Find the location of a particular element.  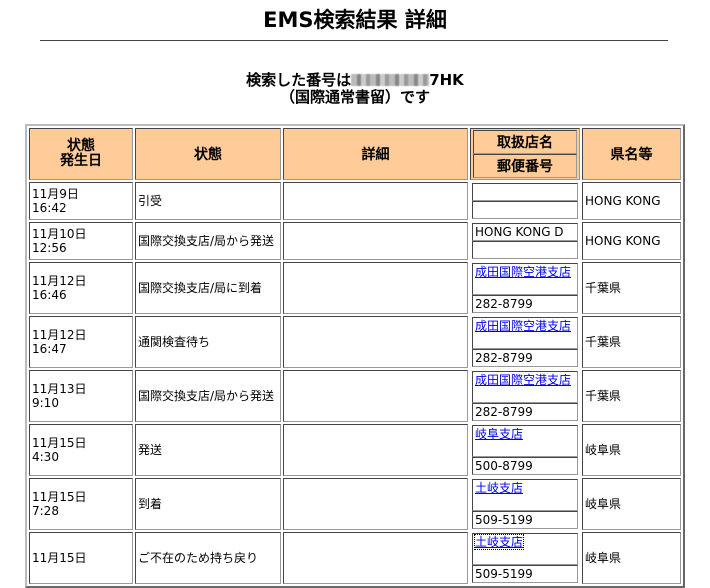

header-postal: 郵便番号 is located at coordinates (525, 166).